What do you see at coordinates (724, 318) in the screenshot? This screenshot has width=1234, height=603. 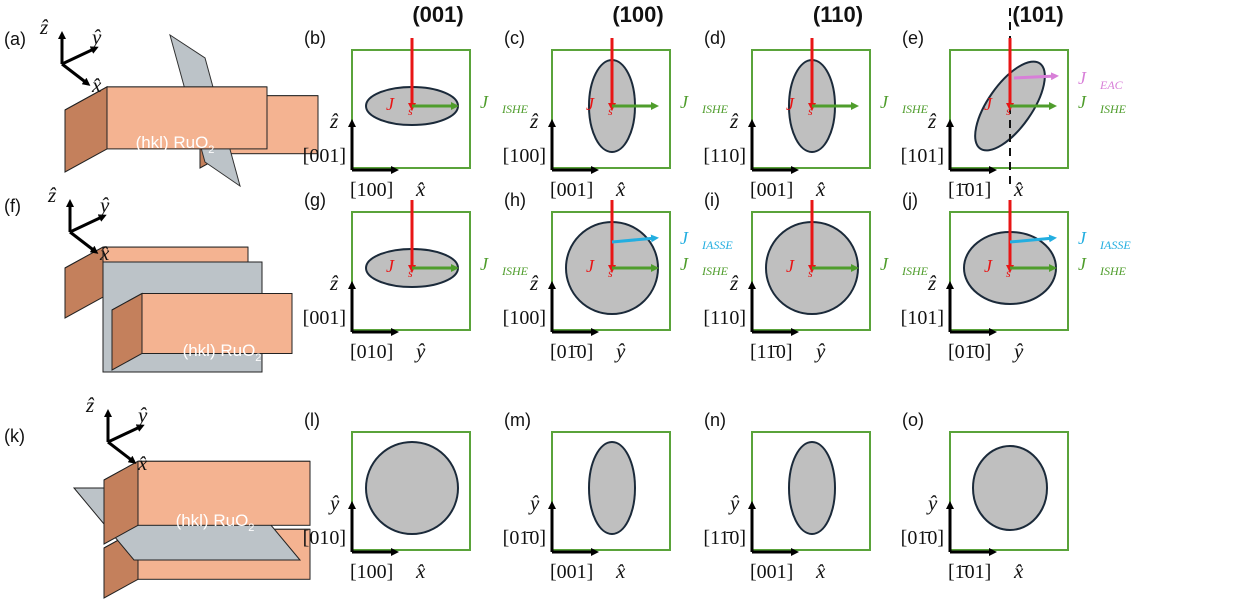 I see `vertical-direction-label: [110]` at bounding box center [724, 318].